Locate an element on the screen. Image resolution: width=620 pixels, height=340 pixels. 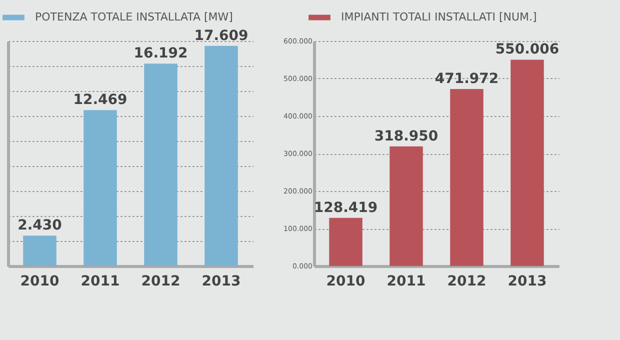
data-label: 16.192 is located at coordinates (161, 54).